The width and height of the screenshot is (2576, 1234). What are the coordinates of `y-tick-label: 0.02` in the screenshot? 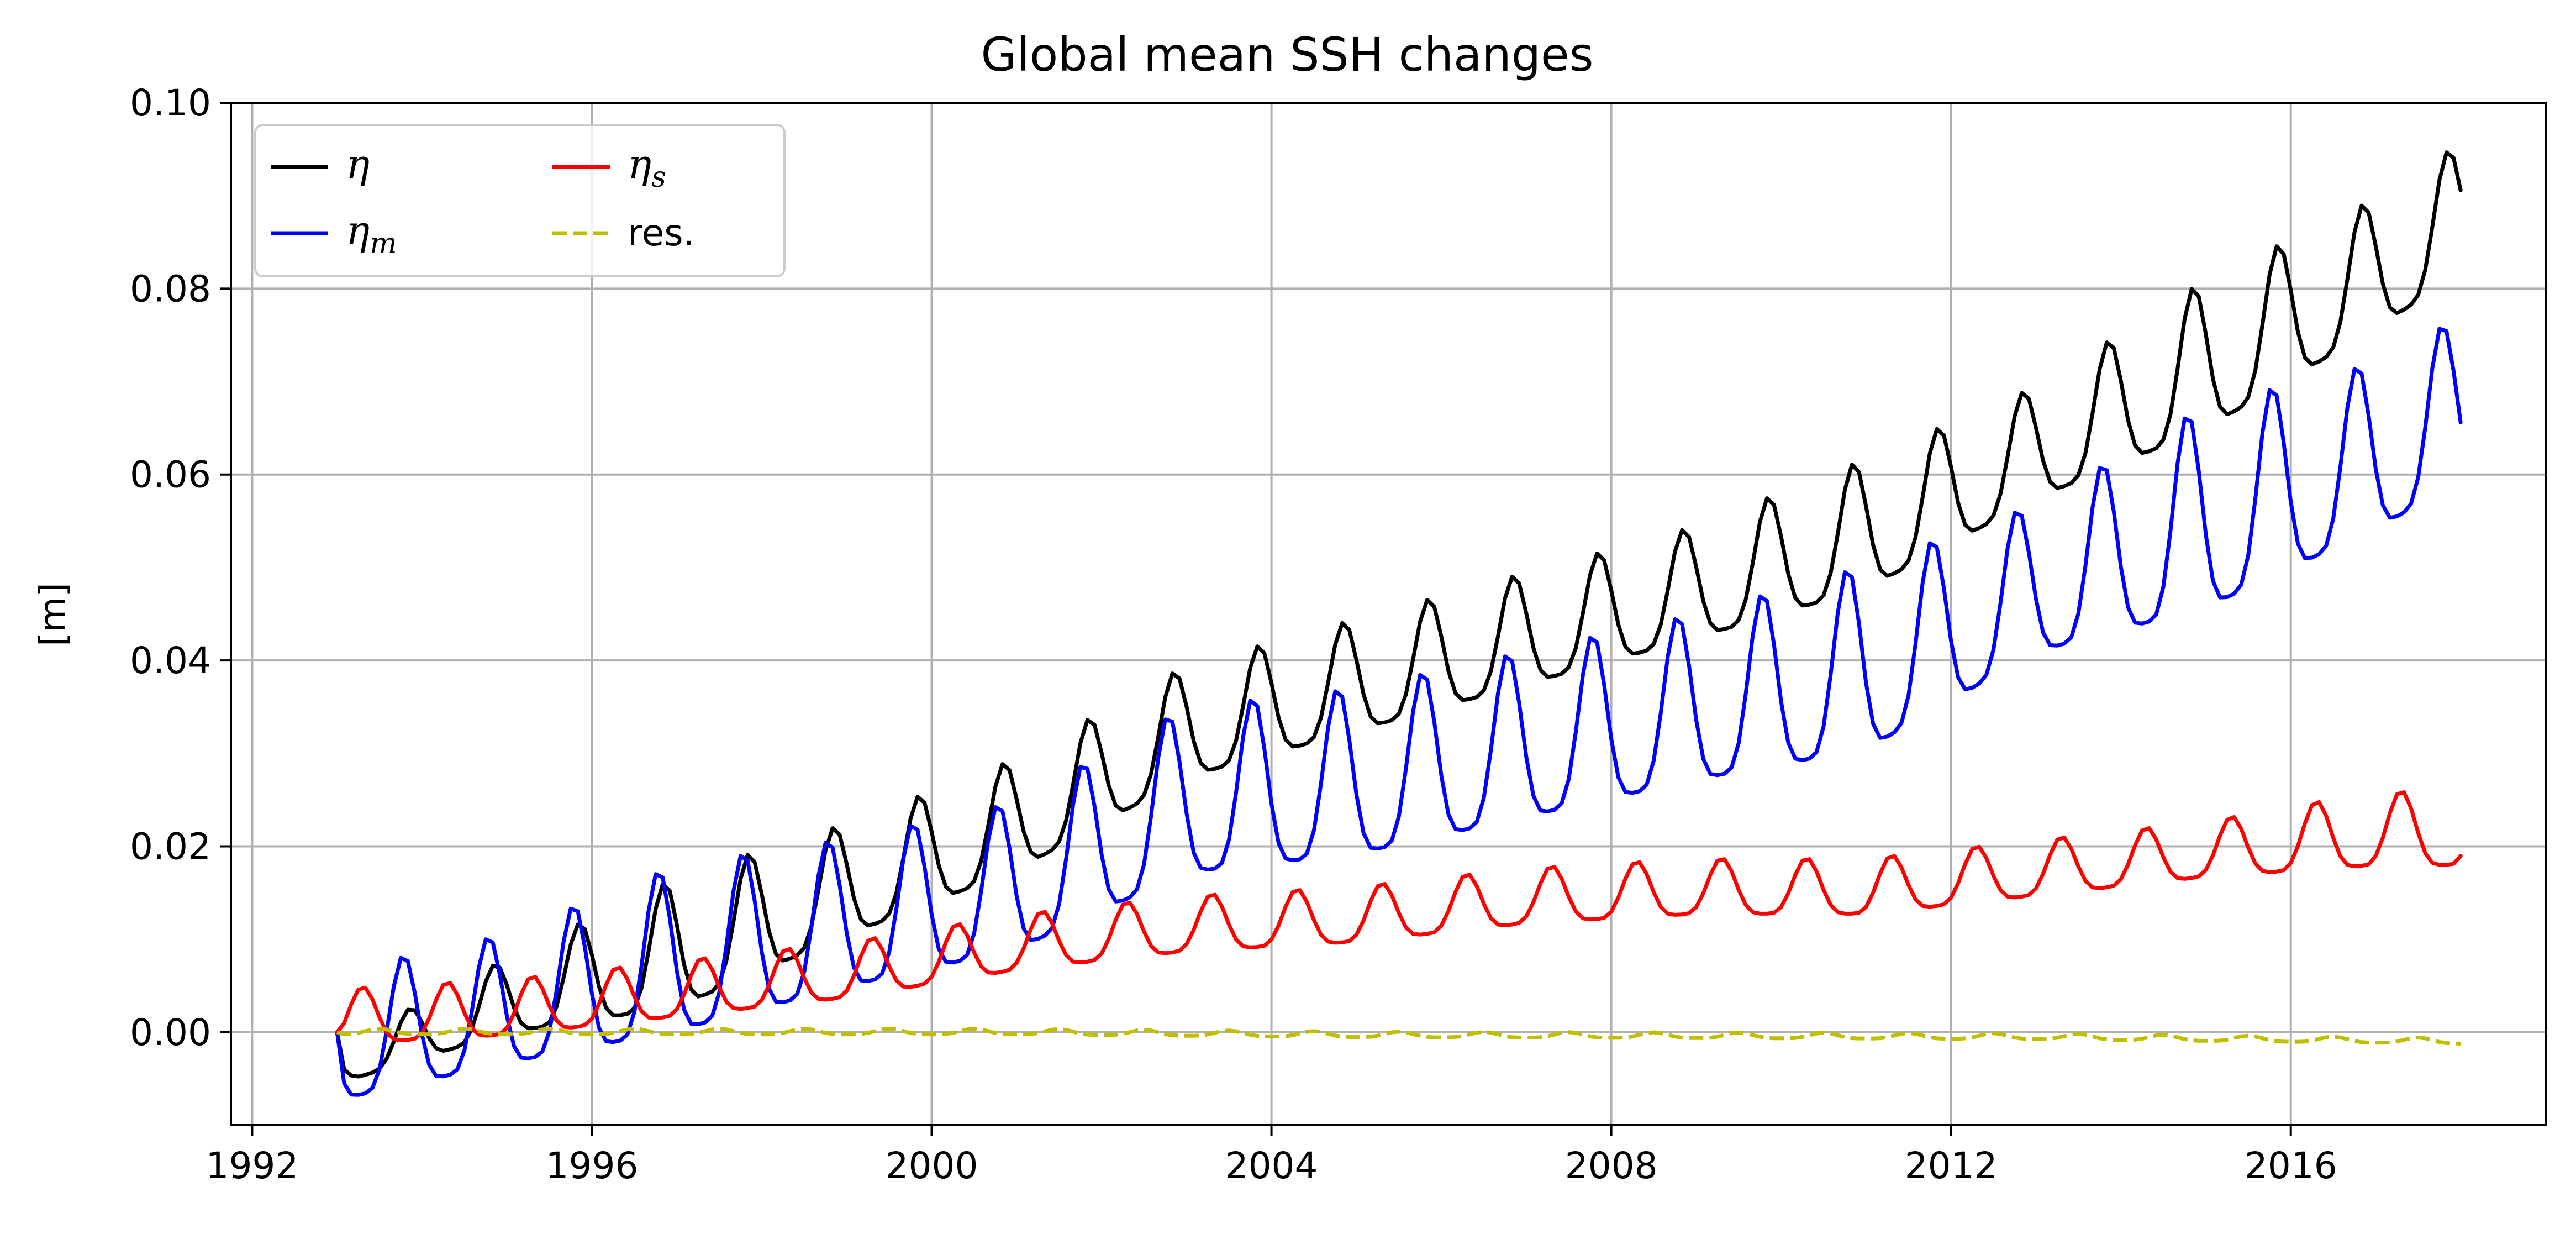 It's located at (170, 846).